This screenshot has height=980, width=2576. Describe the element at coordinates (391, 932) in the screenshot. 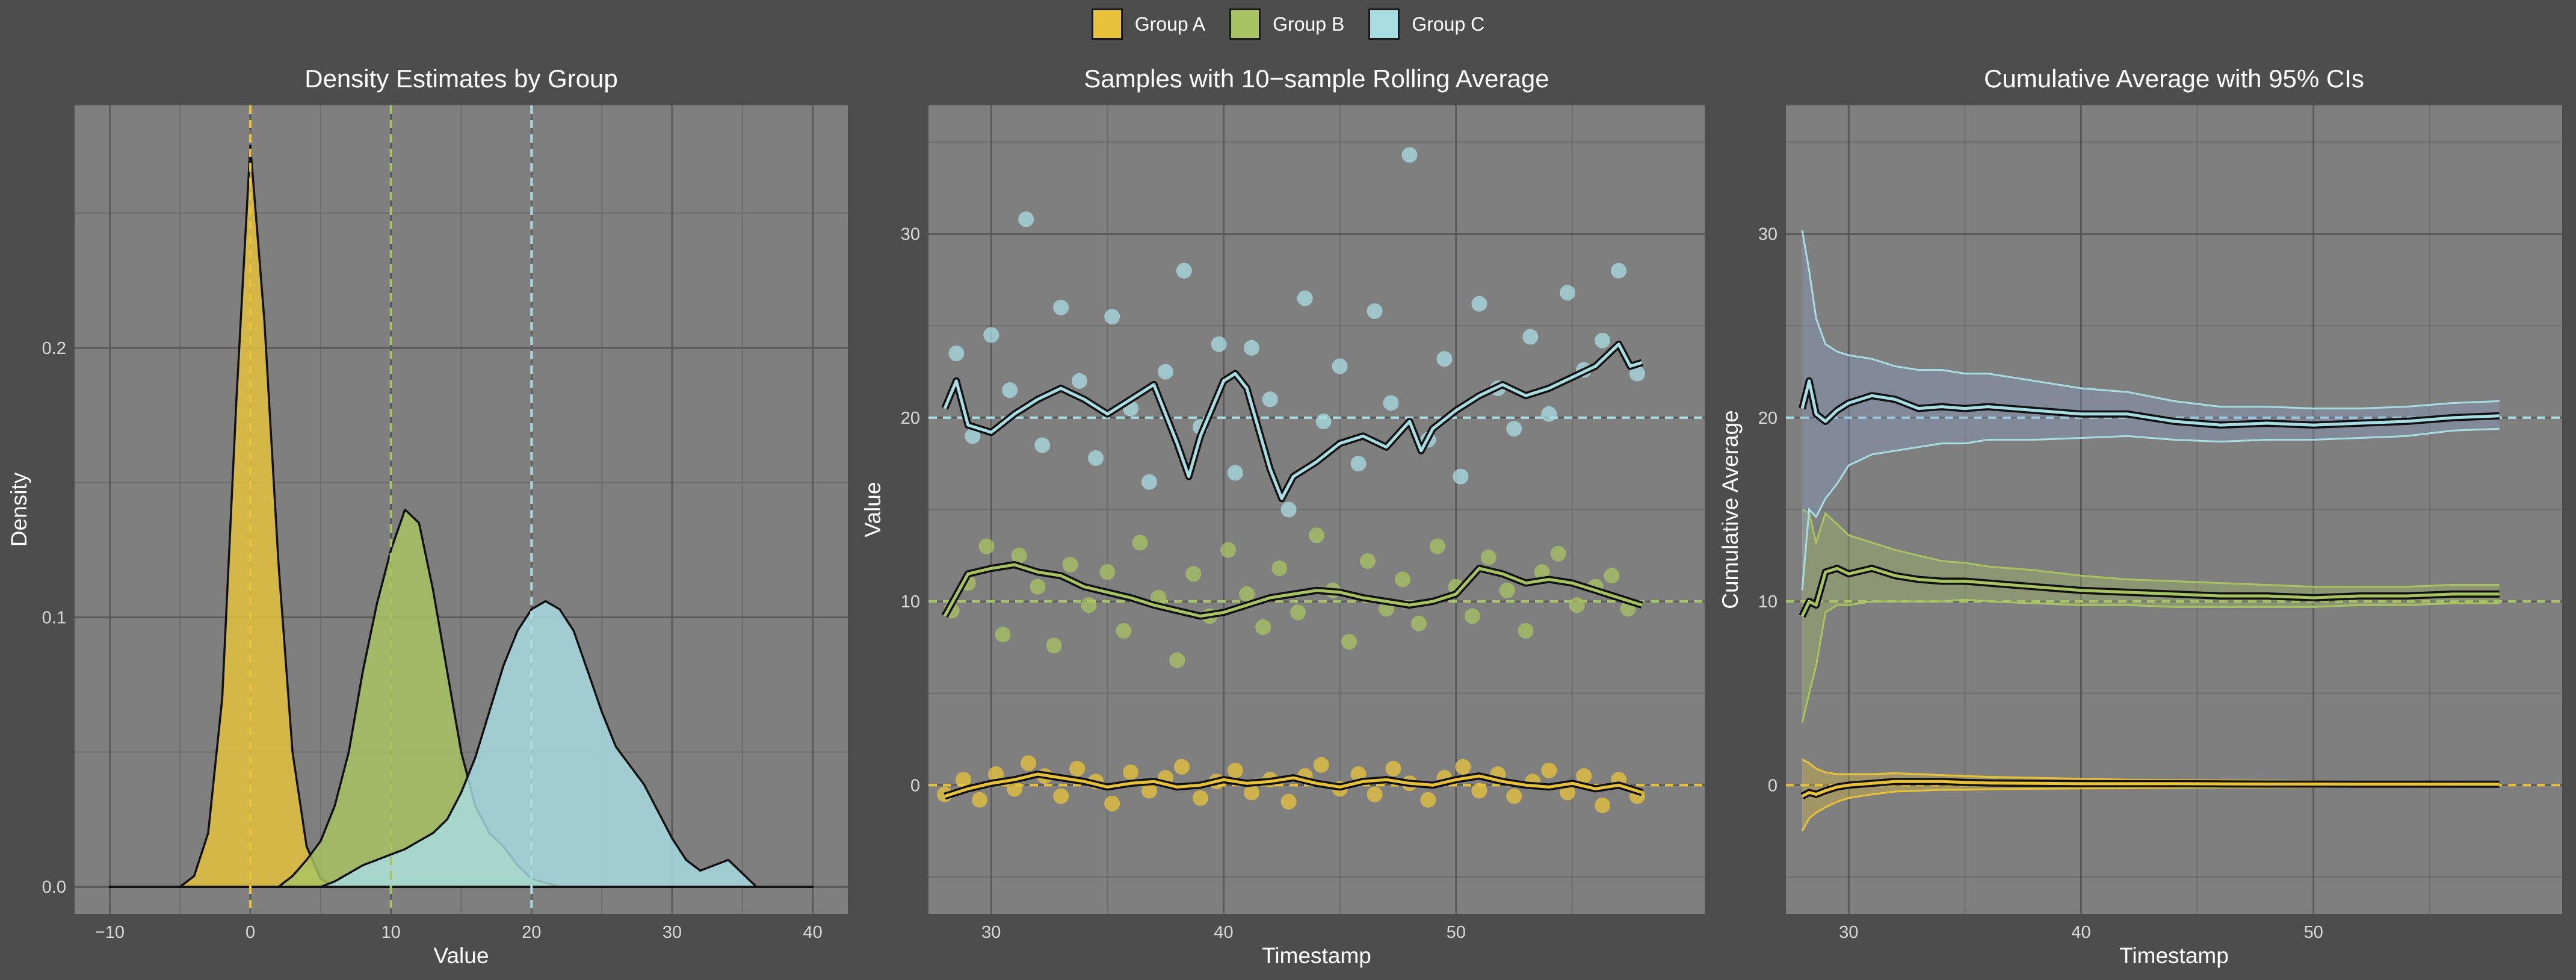

I see `x-tick-label: 10` at that location.